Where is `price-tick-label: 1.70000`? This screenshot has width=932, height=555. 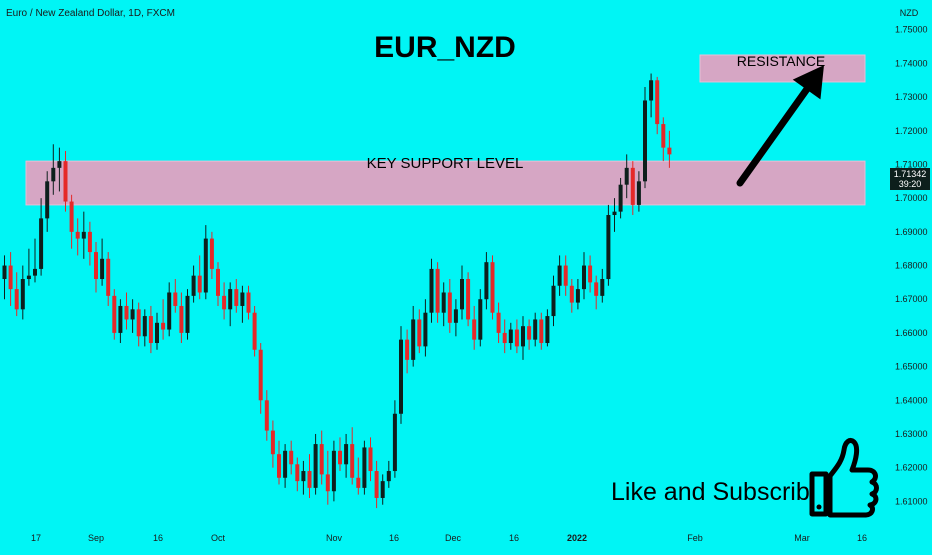 price-tick-label: 1.70000 is located at coordinates (911, 198).